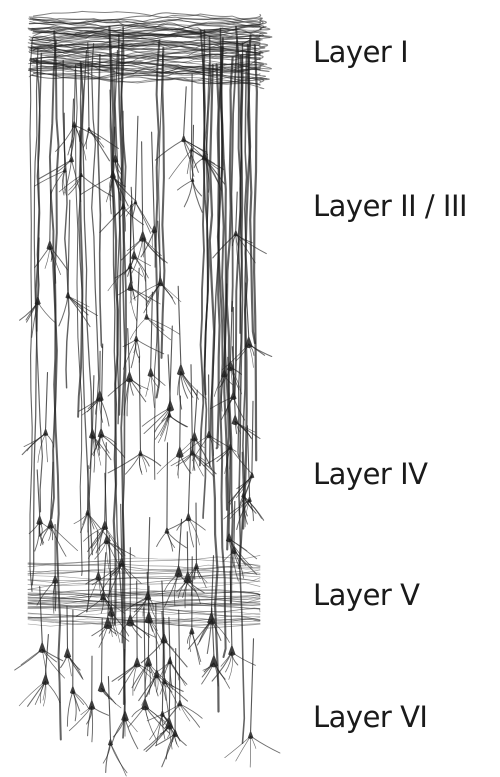 This screenshot has height=777, width=500. What do you see at coordinates (370, 474) in the screenshot?
I see `layer-iv-label: Layer IV` at bounding box center [370, 474].